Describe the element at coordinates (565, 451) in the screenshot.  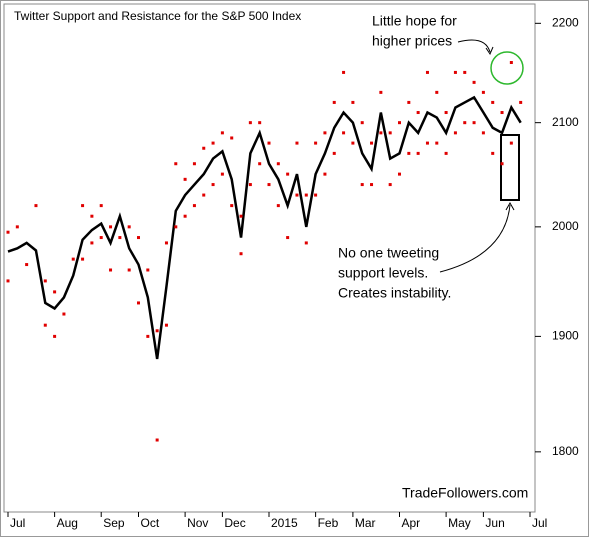
I see `y-tick-label: 1800` at that location.